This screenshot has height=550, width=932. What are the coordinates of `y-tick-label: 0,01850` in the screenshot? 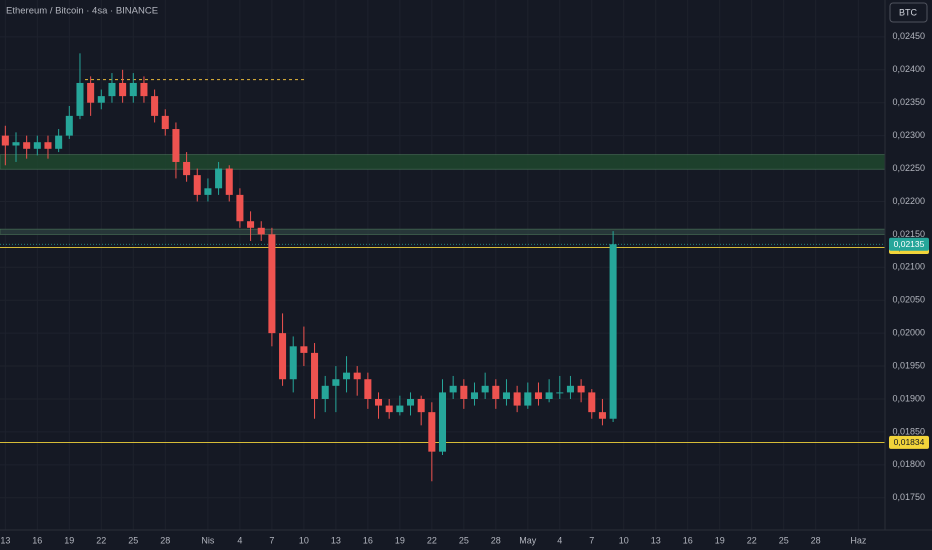 It's located at (908, 431).